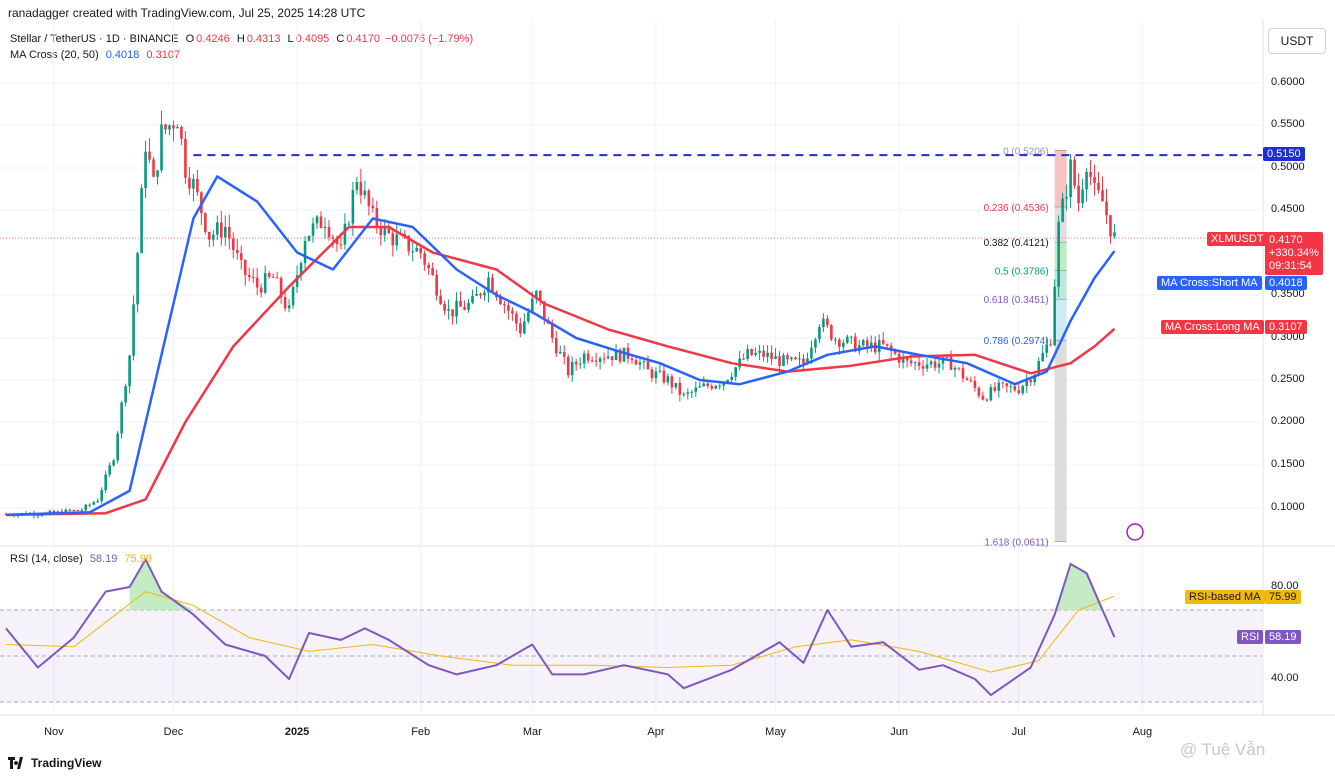 This screenshot has height=779, width=1335. I want to click on symbol-name: Stellar / TetherUS · 1D · BINANCE, so click(94, 39).